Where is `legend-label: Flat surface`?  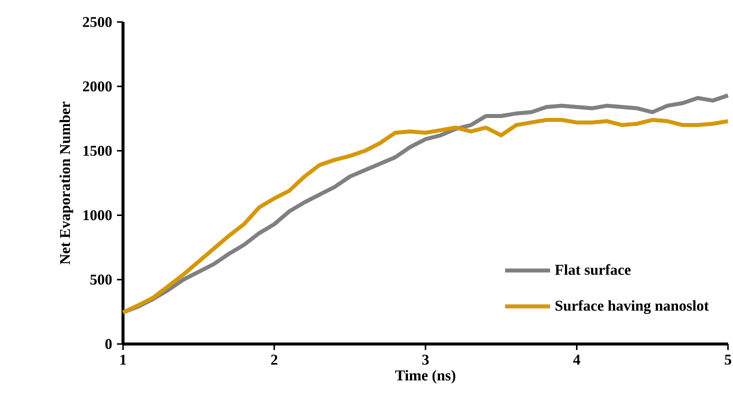 legend-label: Flat surface is located at coordinates (593, 269).